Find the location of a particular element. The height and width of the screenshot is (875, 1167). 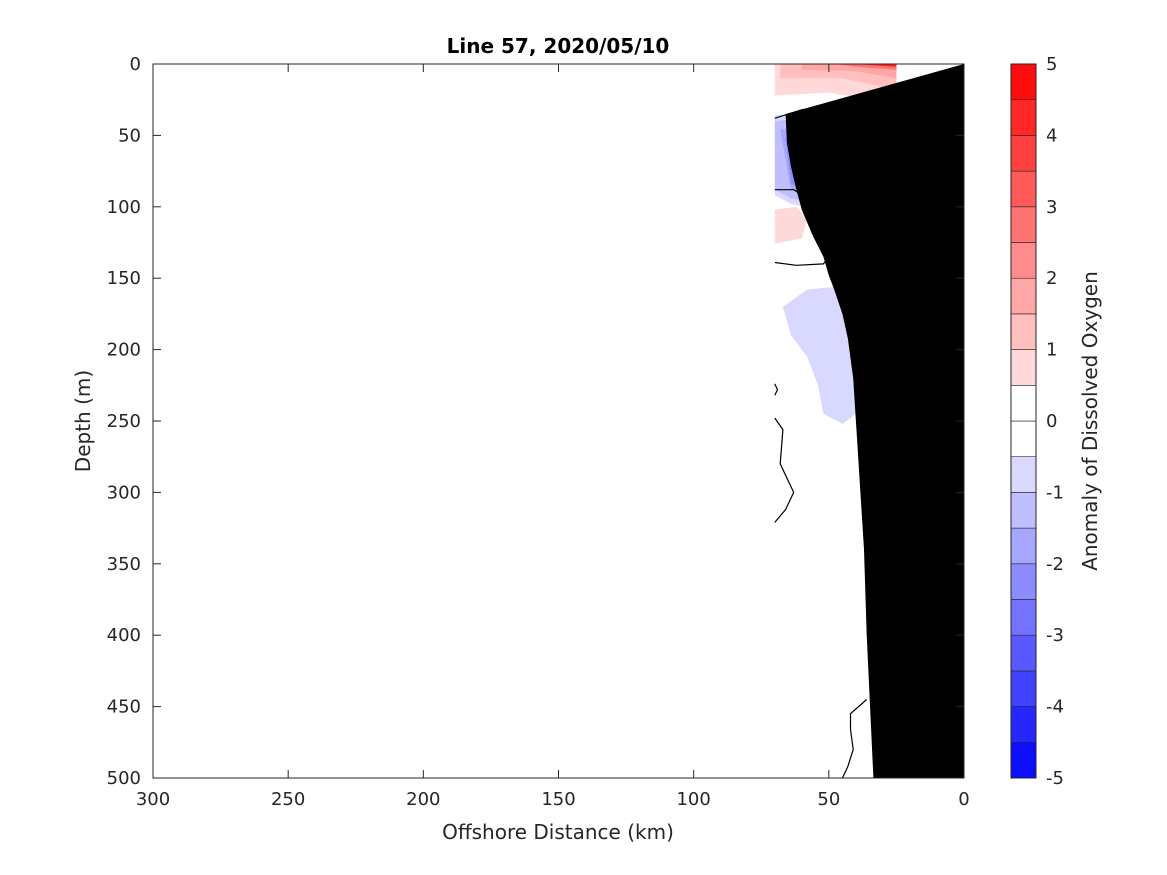

colorbar-ticks: -5 -4 -3 -2 -1 0 1 2 3 4 5 is located at coordinates (1055, 421).